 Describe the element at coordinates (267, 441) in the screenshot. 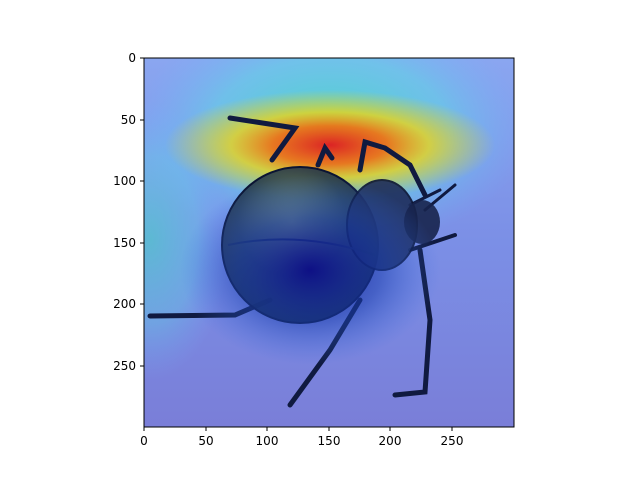

I see `x-tick-label-100: 100` at that location.